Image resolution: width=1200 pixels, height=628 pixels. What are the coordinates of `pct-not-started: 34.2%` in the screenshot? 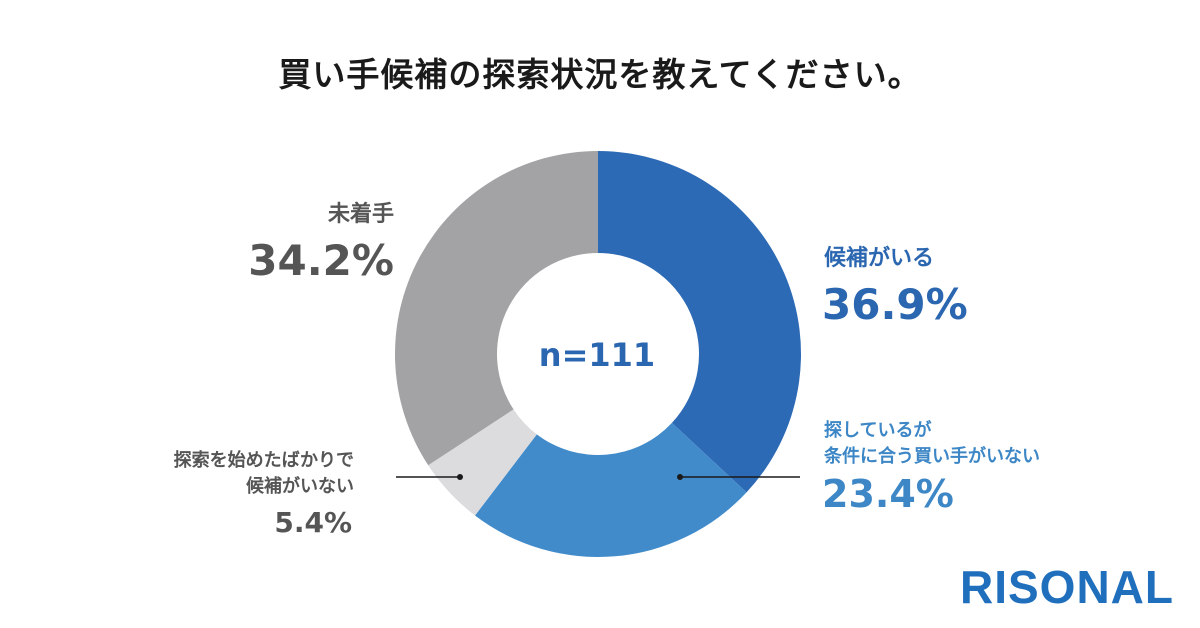 It's located at (321, 260).